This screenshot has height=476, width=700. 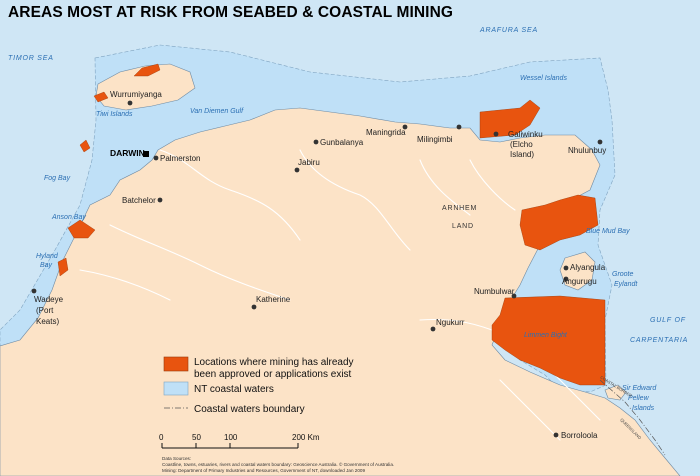 I want to click on legend-mining-swatch, so click(x=176, y=364).